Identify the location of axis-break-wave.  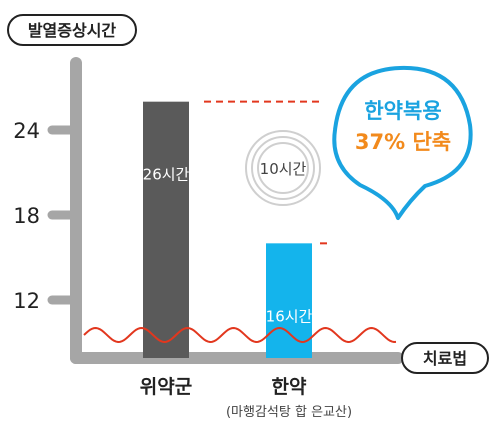
(240, 335).